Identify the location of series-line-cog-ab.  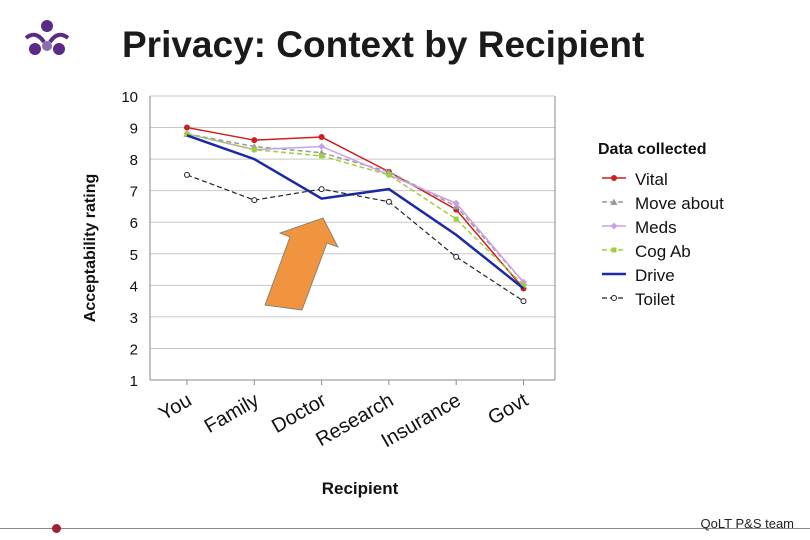
(355, 209).